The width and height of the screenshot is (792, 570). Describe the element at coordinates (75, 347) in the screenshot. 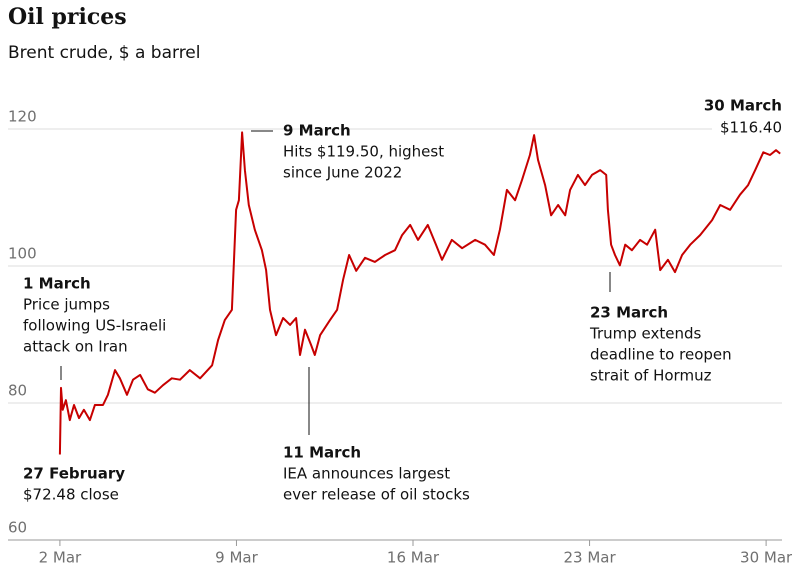

I see `annotation-text: attack on Iran` at that location.